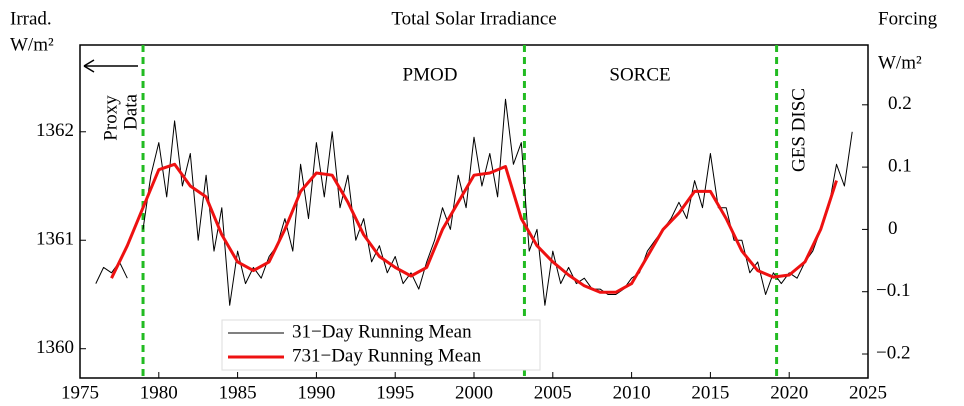 The image size is (964, 406). I want to click on y-tick-label: 1360, so click(55, 347).